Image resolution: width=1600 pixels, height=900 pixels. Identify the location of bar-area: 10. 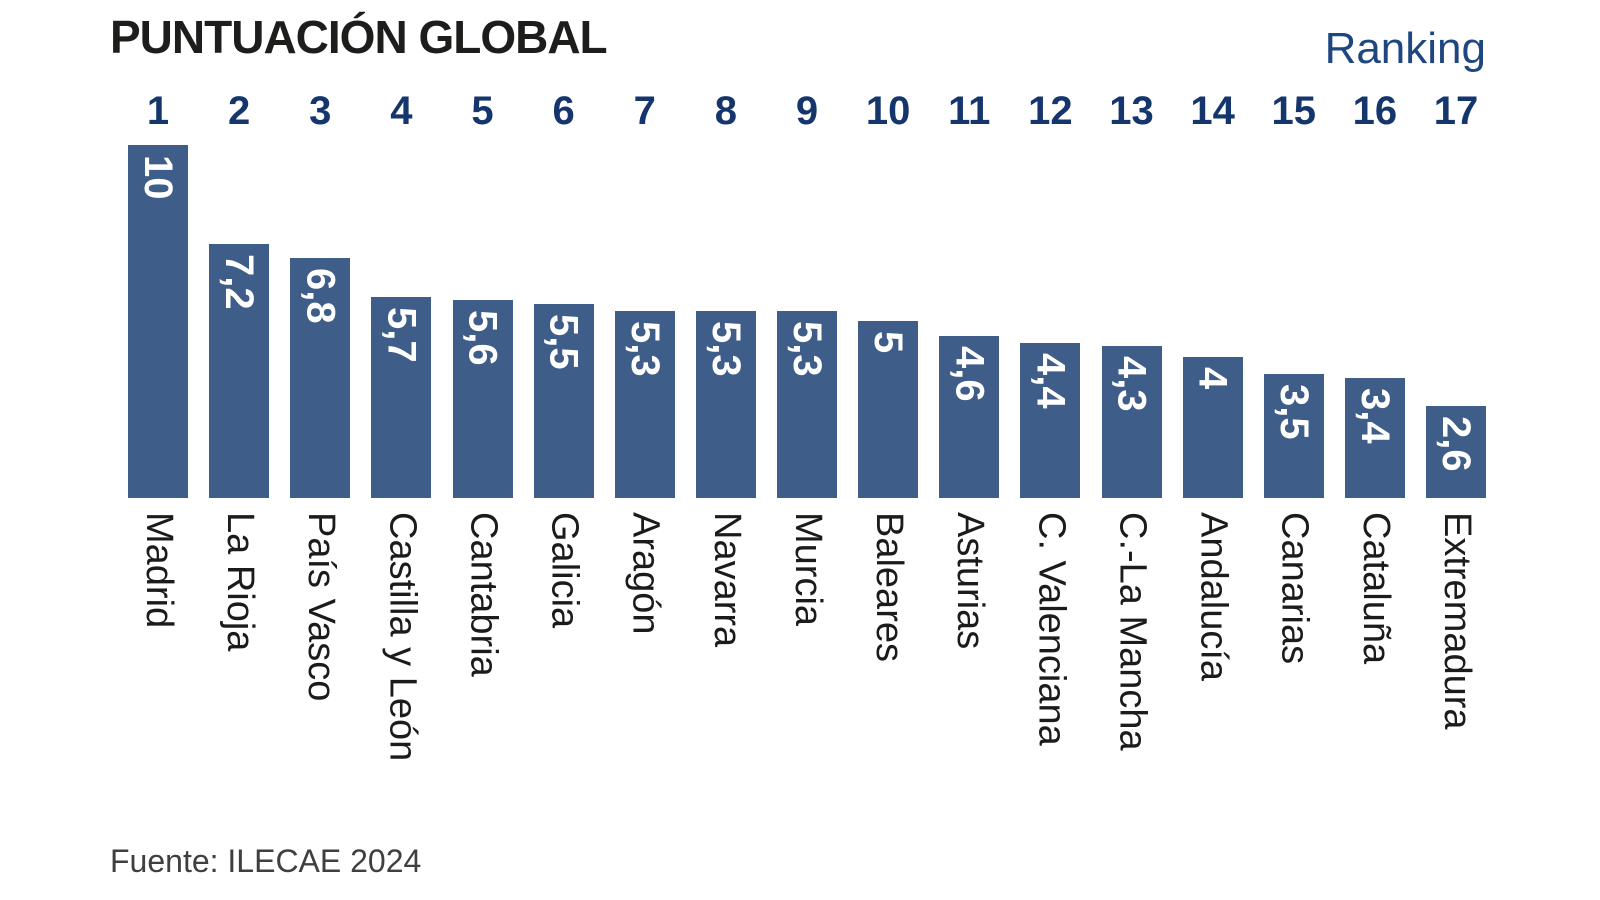
(158, 321).